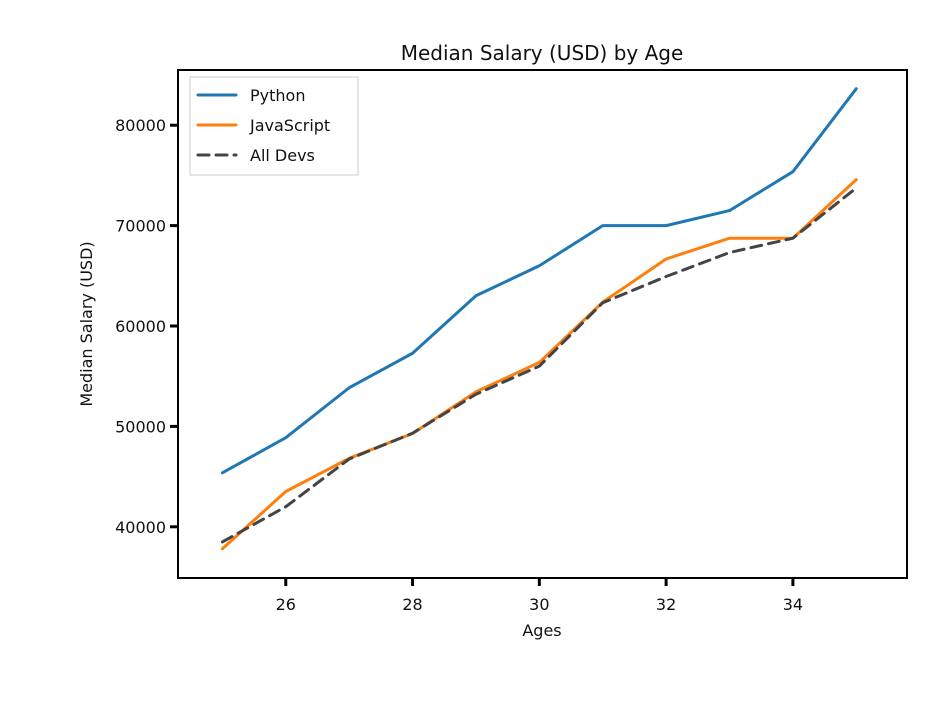 This screenshot has width=938, height=704. Describe the element at coordinates (412, 604) in the screenshot. I see `x-tick-label: 28` at that location.